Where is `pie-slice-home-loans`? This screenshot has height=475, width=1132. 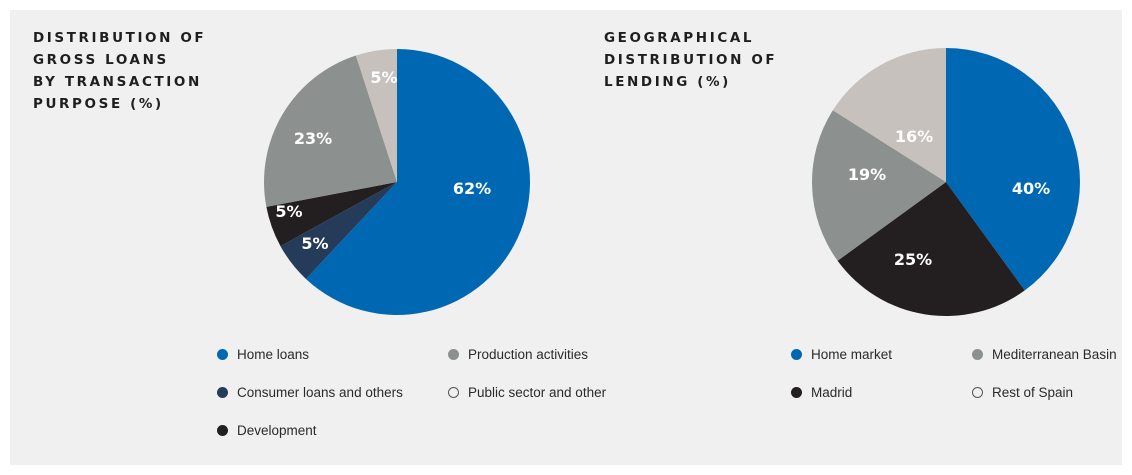 pie-slice-home-loans is located at coordinates (418, 182).